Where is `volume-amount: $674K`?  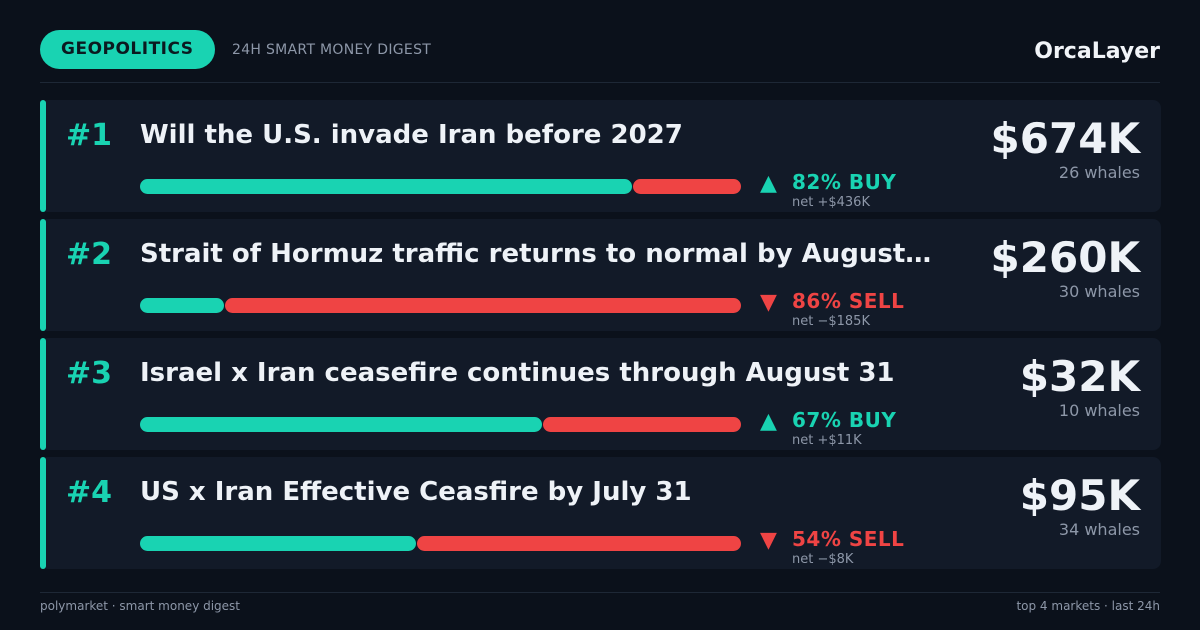
volume-amount: $674K is located at coordinates (1065, 138).